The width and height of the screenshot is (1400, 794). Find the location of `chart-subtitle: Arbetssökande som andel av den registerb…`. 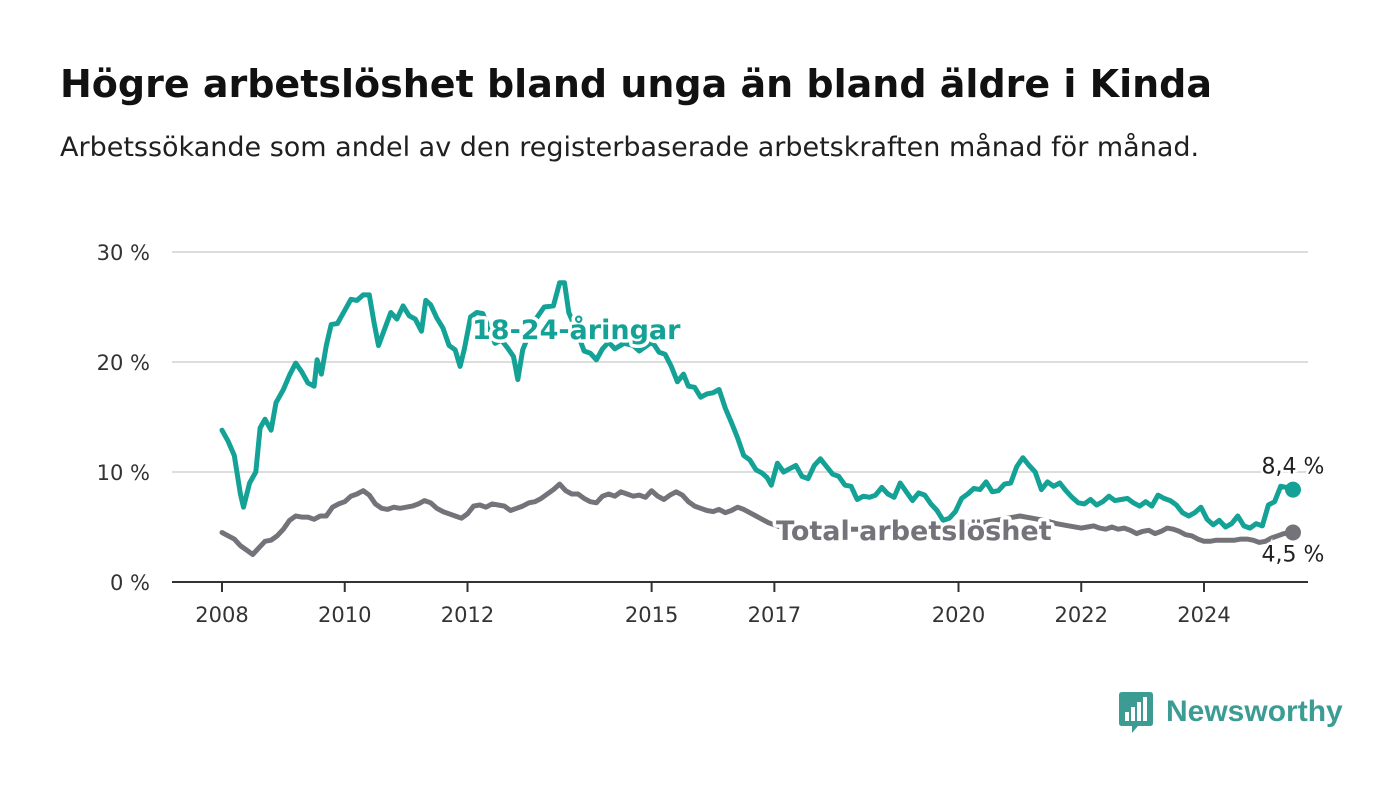

chart-subtitle: Arbetssökande som andel av den registerb… is located at coordinates (630, 147).